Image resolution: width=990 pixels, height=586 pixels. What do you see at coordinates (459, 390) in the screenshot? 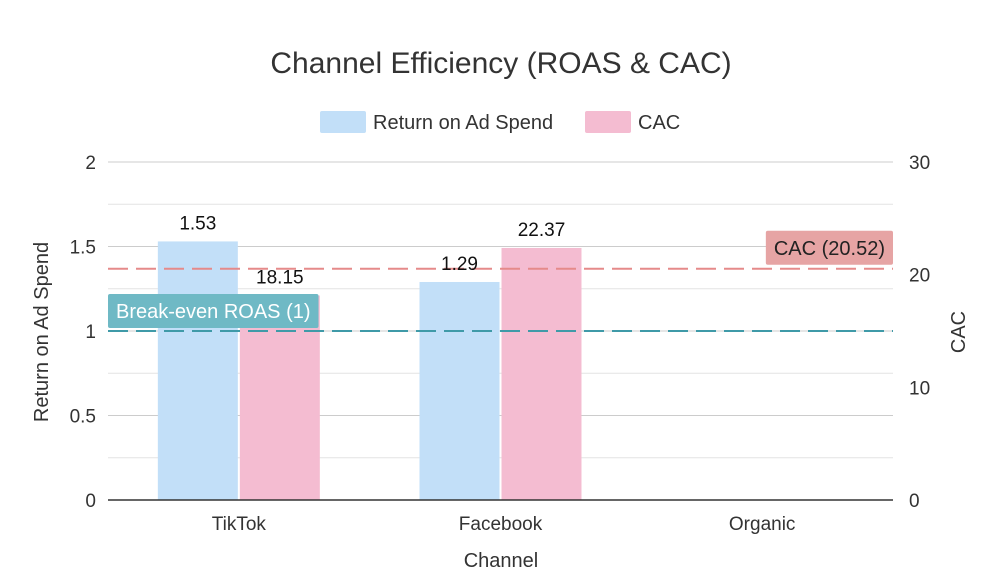
I see `bar-roas-facebook` at bounding box center [459, 390].